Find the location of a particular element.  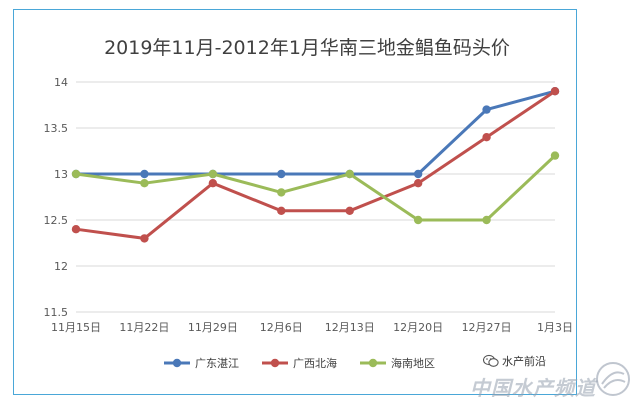

x-tick-label: 11月29日 is located at coordinates (213, 327).